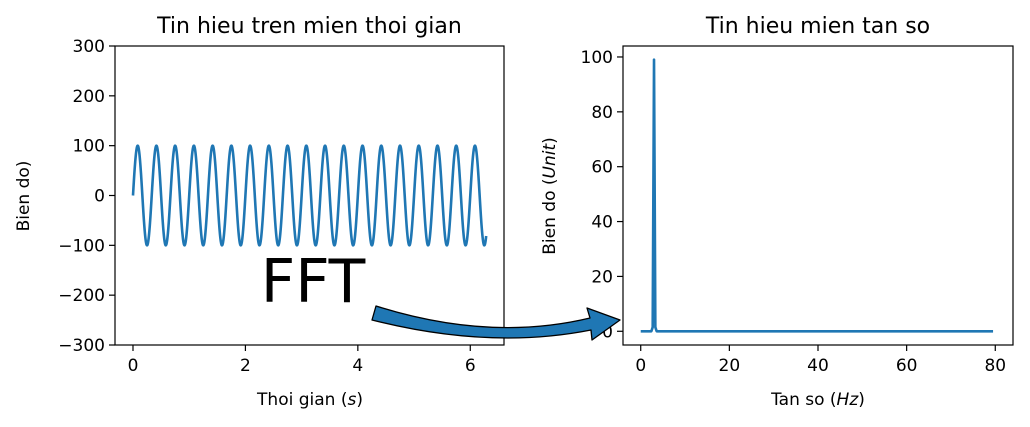 This screenshot has height=427, width=1030. Describe the element at coordinates (81, 246) in the screenshot. I see `time-y-tick-label: −100` at that location.